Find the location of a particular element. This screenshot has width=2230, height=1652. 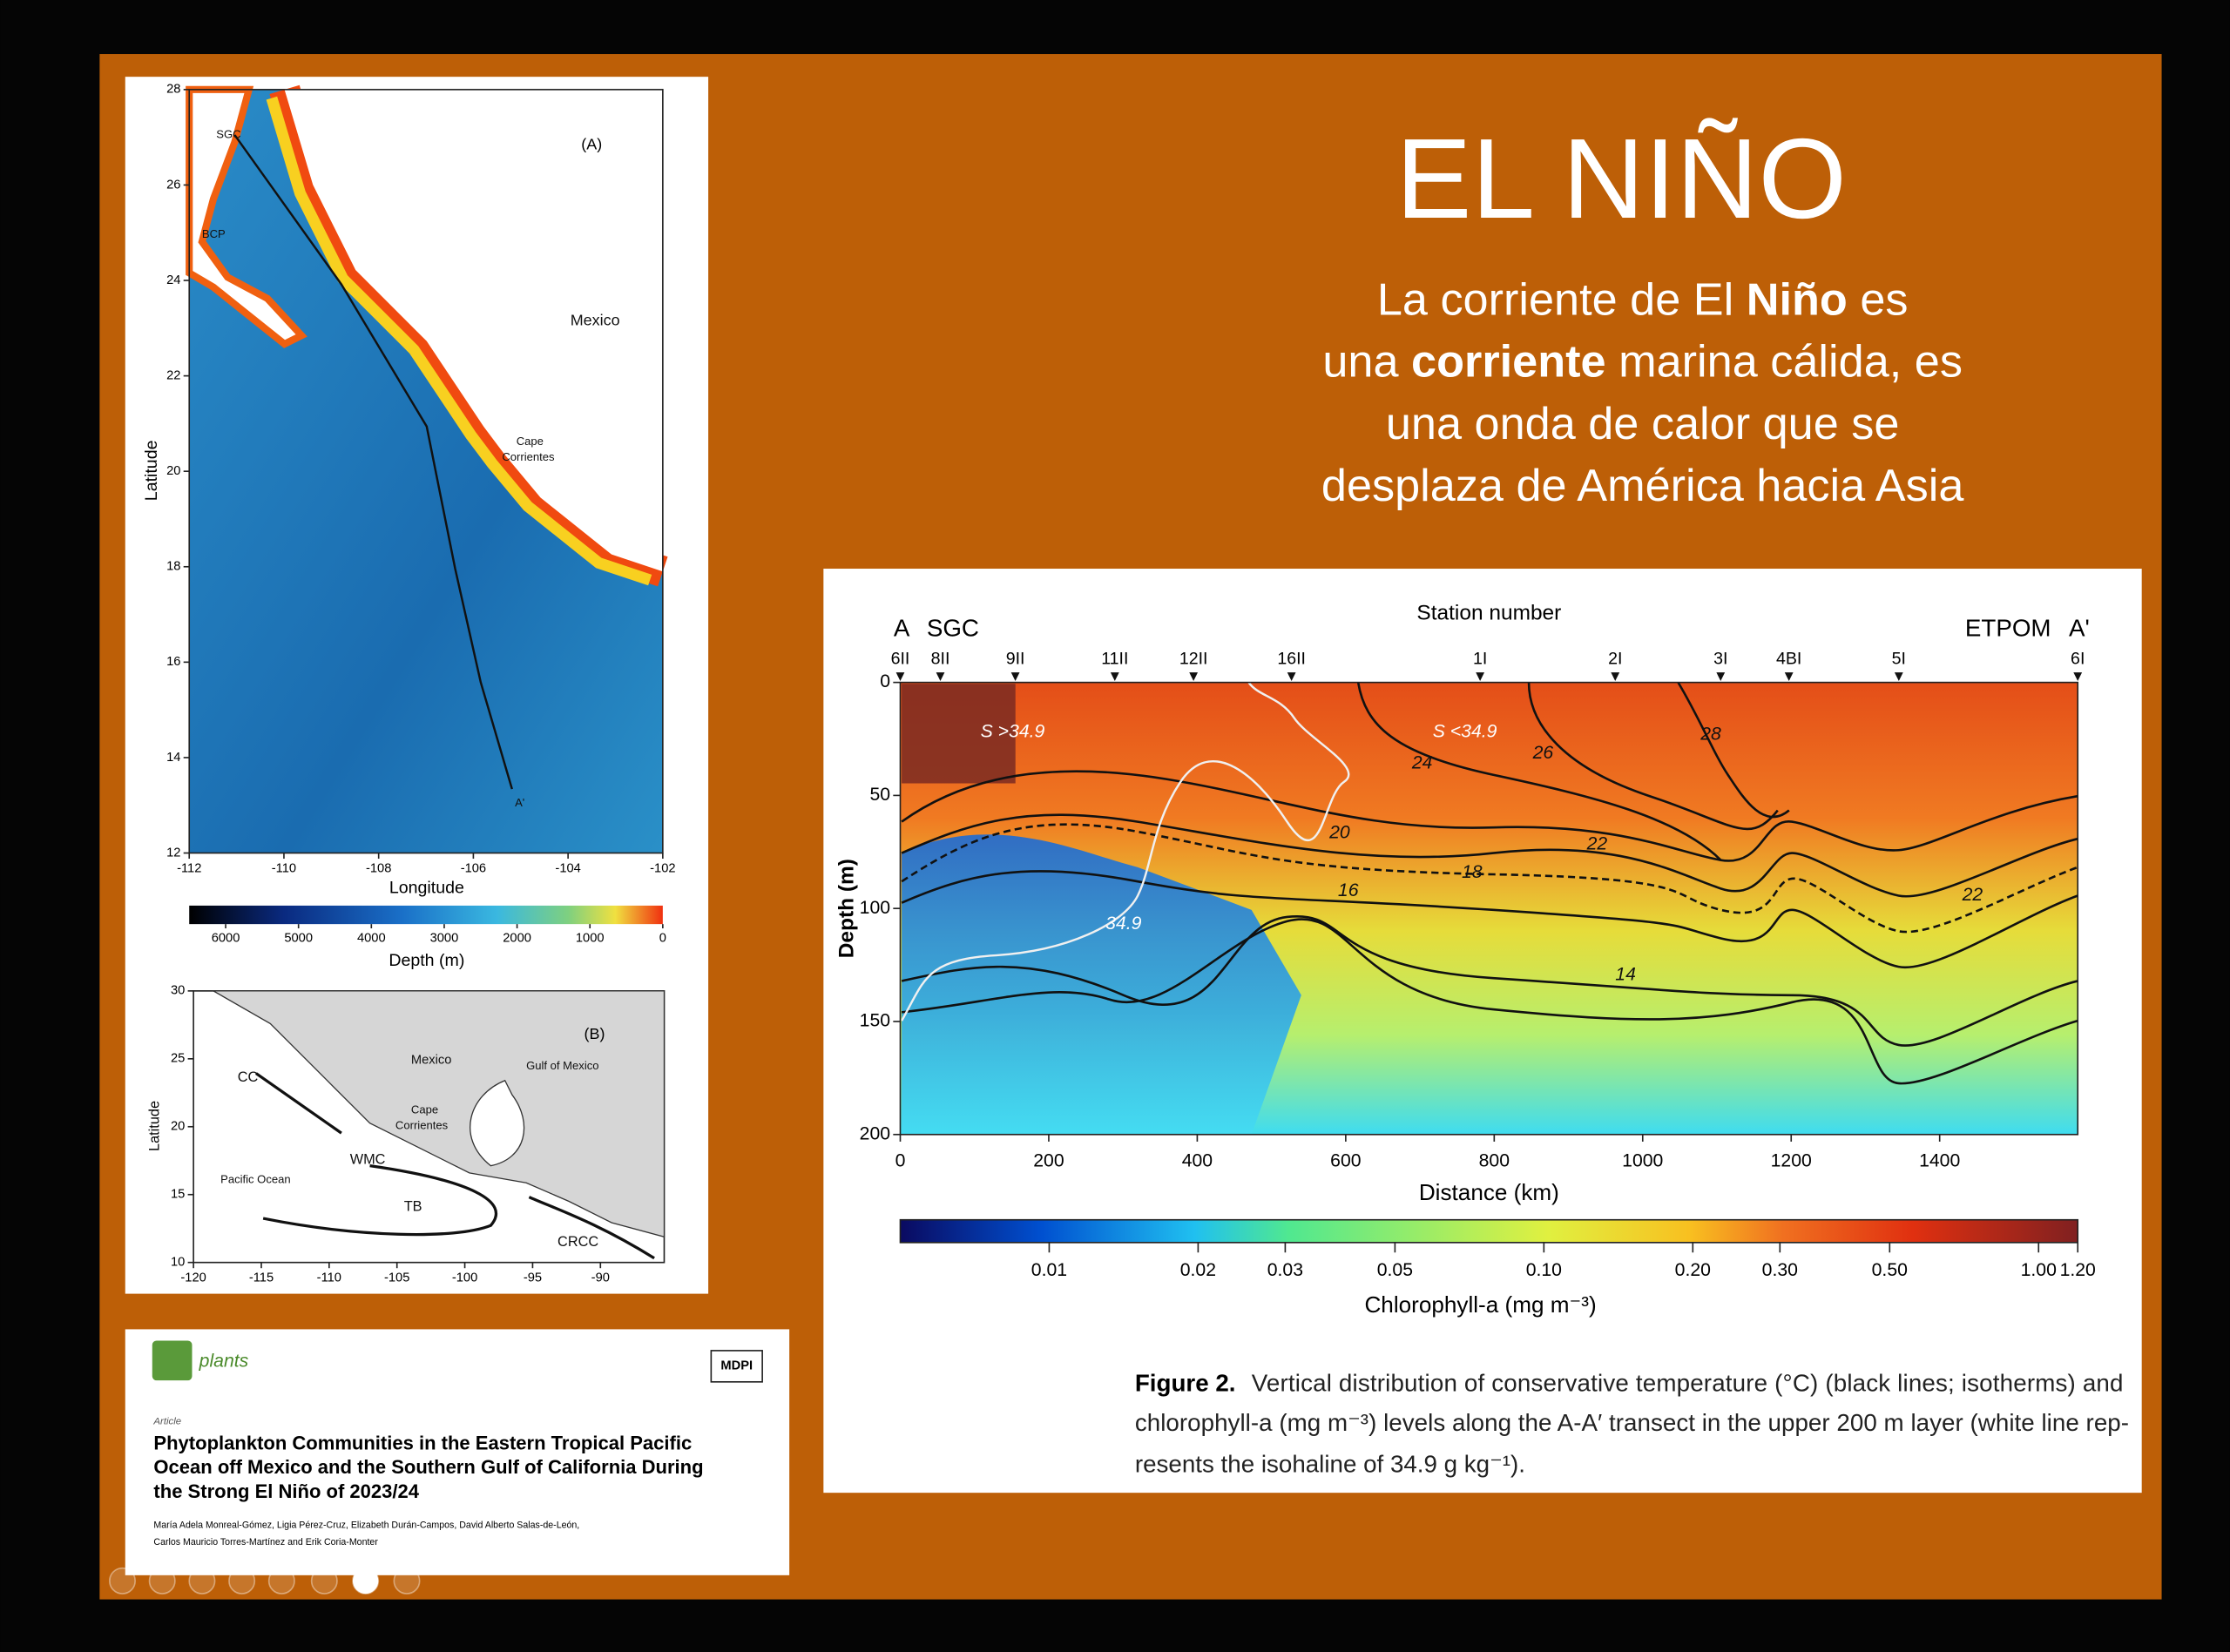

y-tick-label: 15 is located at coordinates (178, 1195).